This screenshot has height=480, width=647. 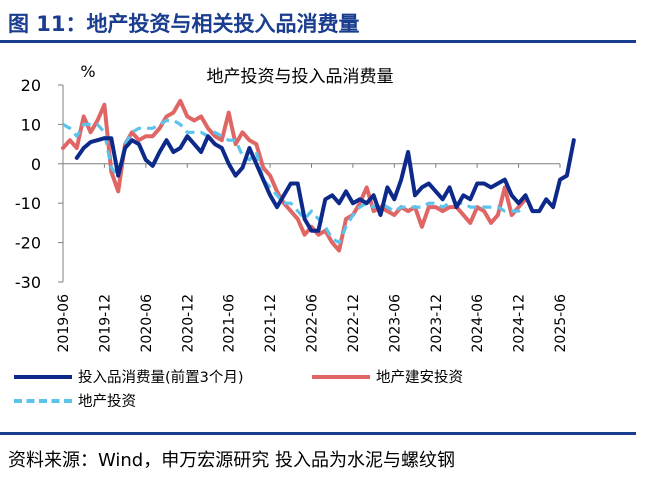 What do you see at coordinates (313, 323) in the screenshot?
I see `x-tick-label: 2022-06` at bounding box center [313, 323].